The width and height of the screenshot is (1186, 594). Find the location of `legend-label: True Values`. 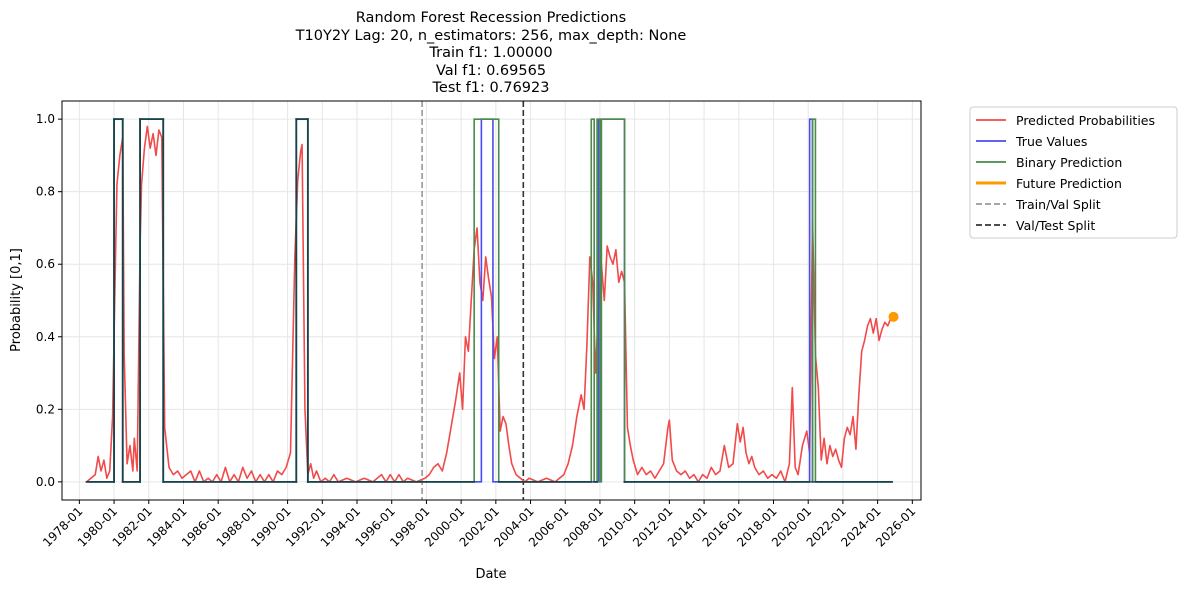

legend-label: True Values is located at coordinates (1051, 141).